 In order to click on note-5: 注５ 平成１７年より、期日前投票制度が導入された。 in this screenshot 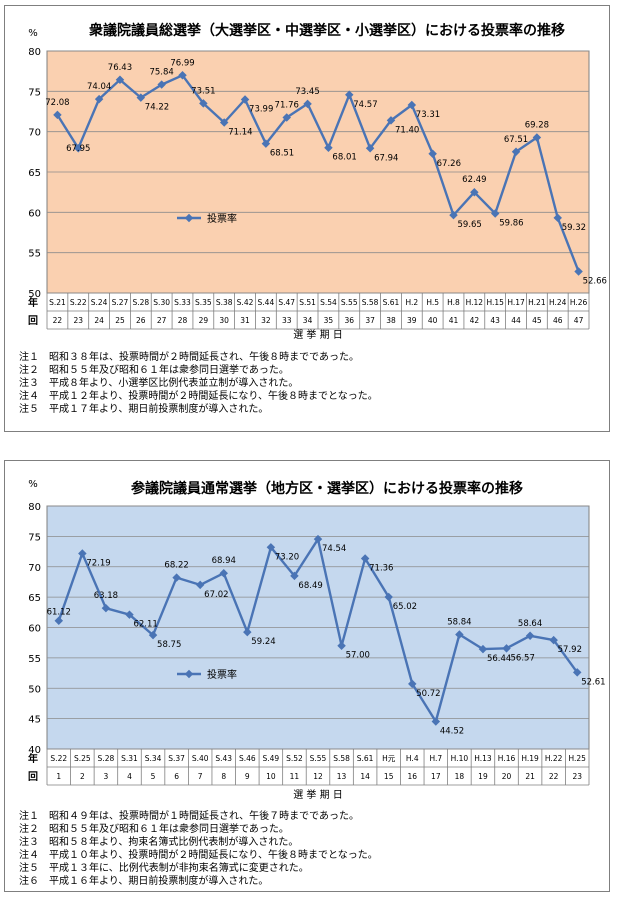, I will do `click(144, 409)`.